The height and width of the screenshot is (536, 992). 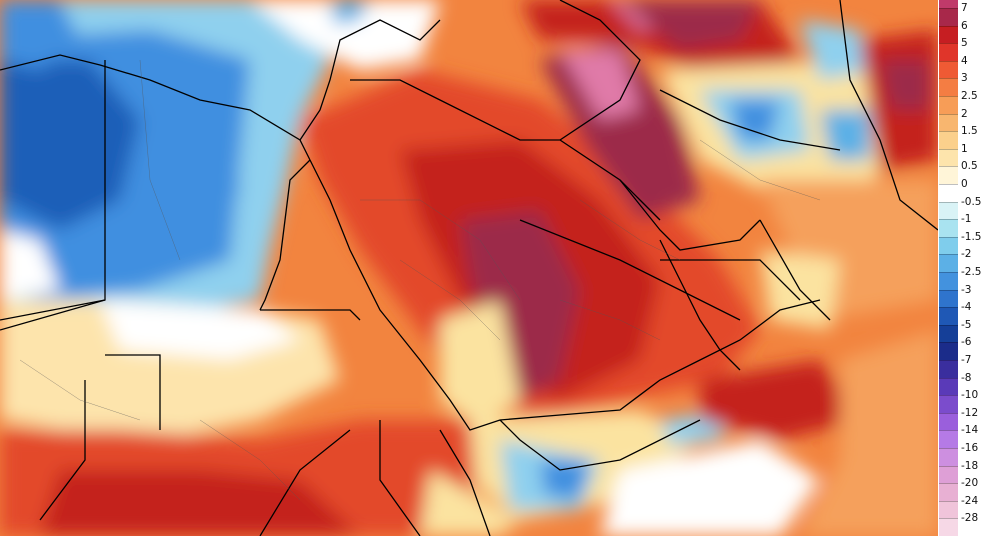 I want to click on legend-item: -2.5, so click(x=965, y=278).